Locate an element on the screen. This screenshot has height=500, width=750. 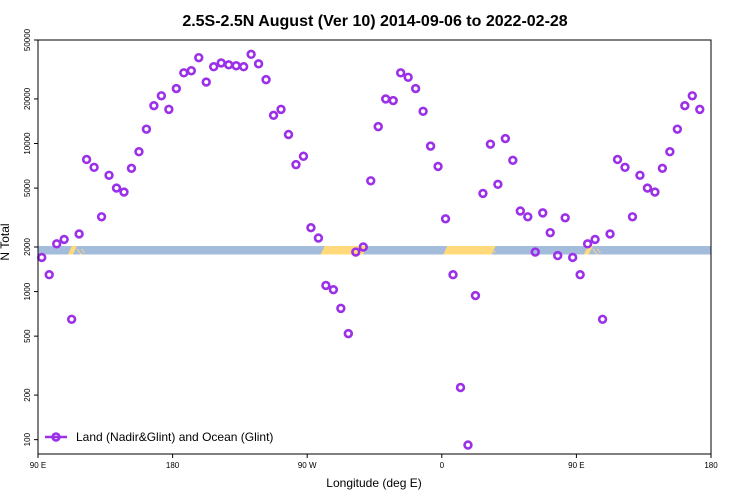
legend-label: Land (Nadir&Glint) and Ocean (Glint) is located at coordinates (174, 437).